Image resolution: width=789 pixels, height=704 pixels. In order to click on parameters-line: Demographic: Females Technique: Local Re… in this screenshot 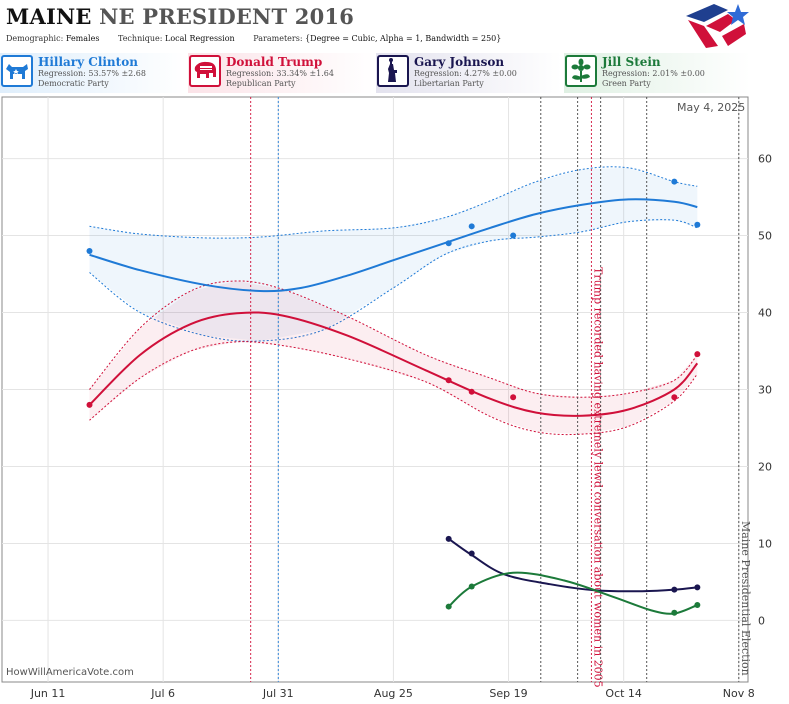, I will do `click(261, 38)`.